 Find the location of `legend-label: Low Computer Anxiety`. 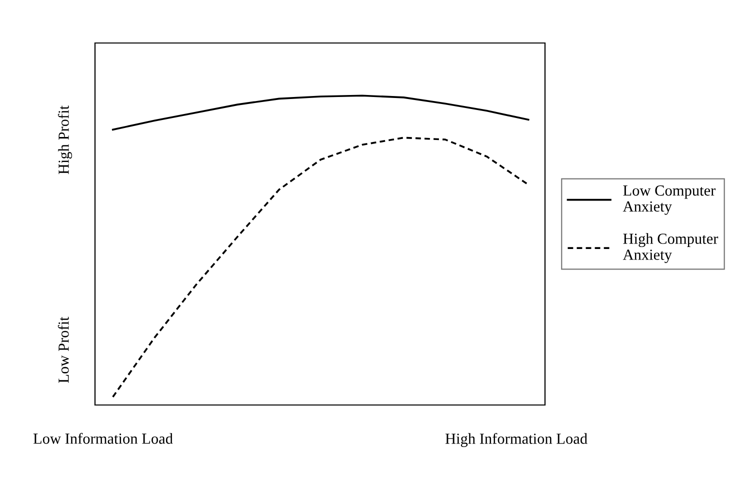

legend-label: Low Computer Anxiety is located at coordinates (669, 200).